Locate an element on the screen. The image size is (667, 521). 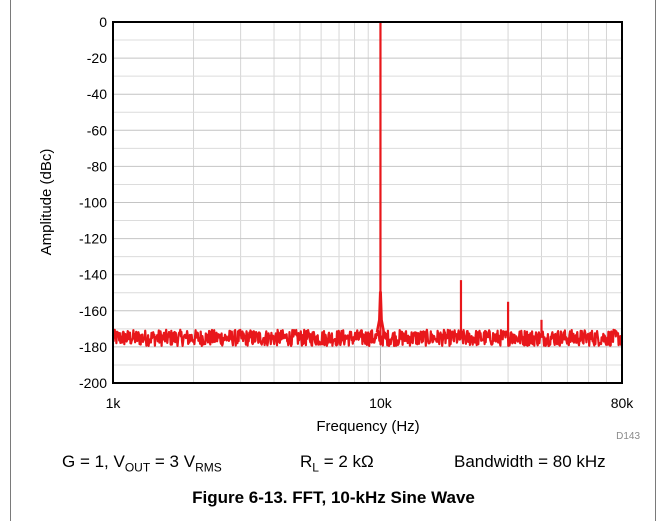
figure-caption: Figure 6-13. FFT, 10-kHz Sine Wave is located at coordinates (333, 497).